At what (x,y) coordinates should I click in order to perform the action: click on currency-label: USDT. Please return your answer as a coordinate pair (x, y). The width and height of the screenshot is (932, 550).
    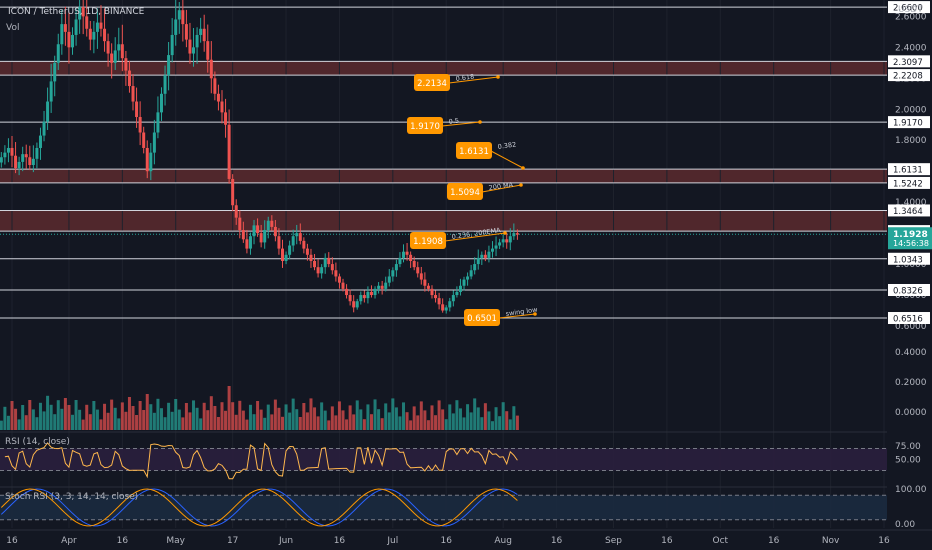
    Looking at the image, I should click on (910, 10).